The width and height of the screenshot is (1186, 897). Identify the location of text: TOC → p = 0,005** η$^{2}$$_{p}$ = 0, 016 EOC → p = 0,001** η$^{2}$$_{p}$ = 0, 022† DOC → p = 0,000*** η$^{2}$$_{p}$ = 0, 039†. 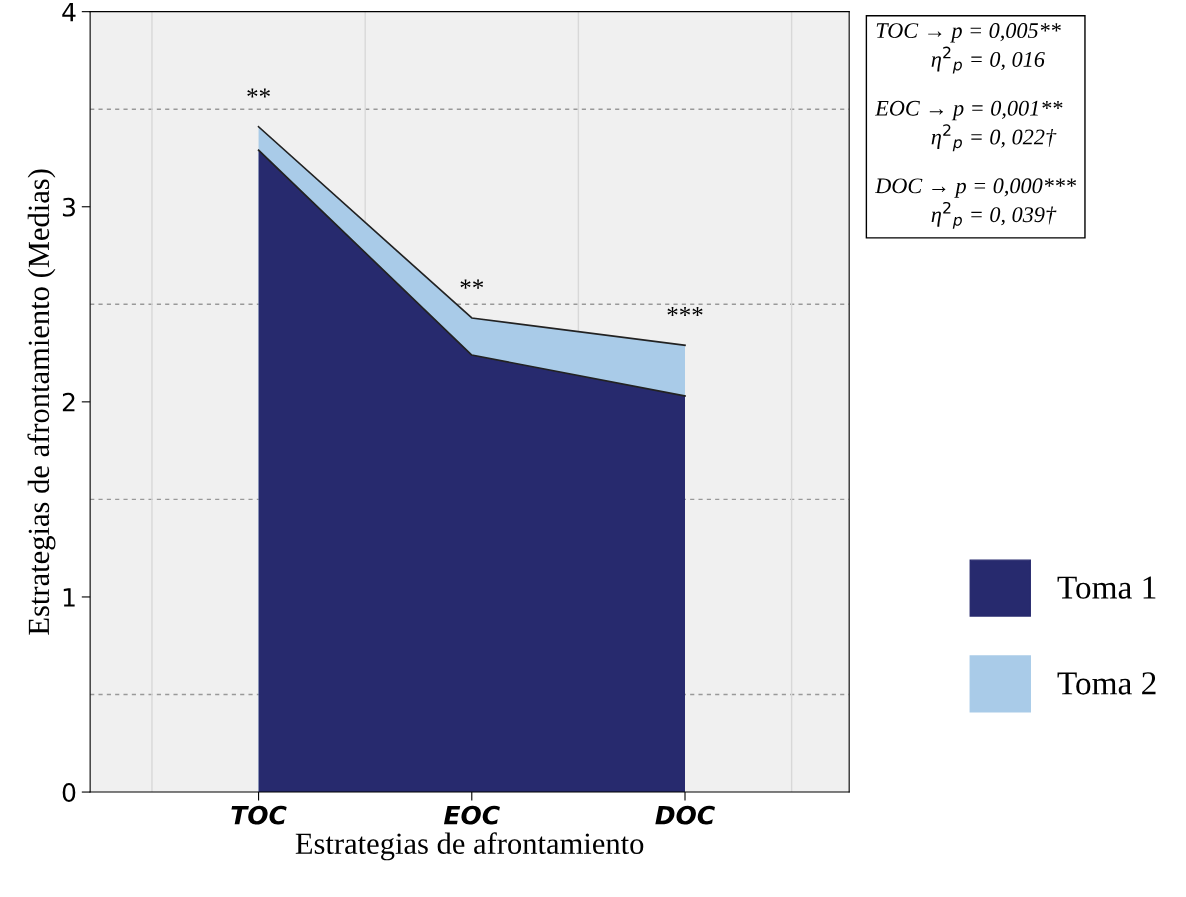
(976, 126).